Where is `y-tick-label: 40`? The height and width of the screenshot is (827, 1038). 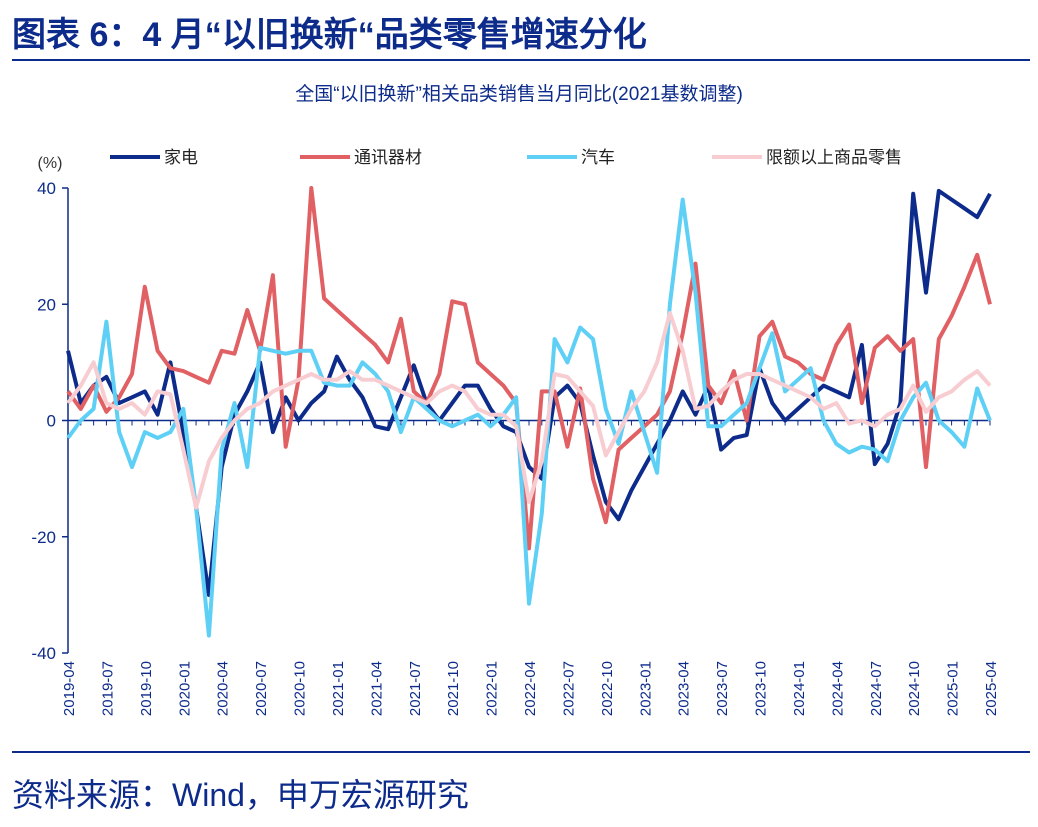
y-tick-label: 40 is located at coordinates (46, 188).